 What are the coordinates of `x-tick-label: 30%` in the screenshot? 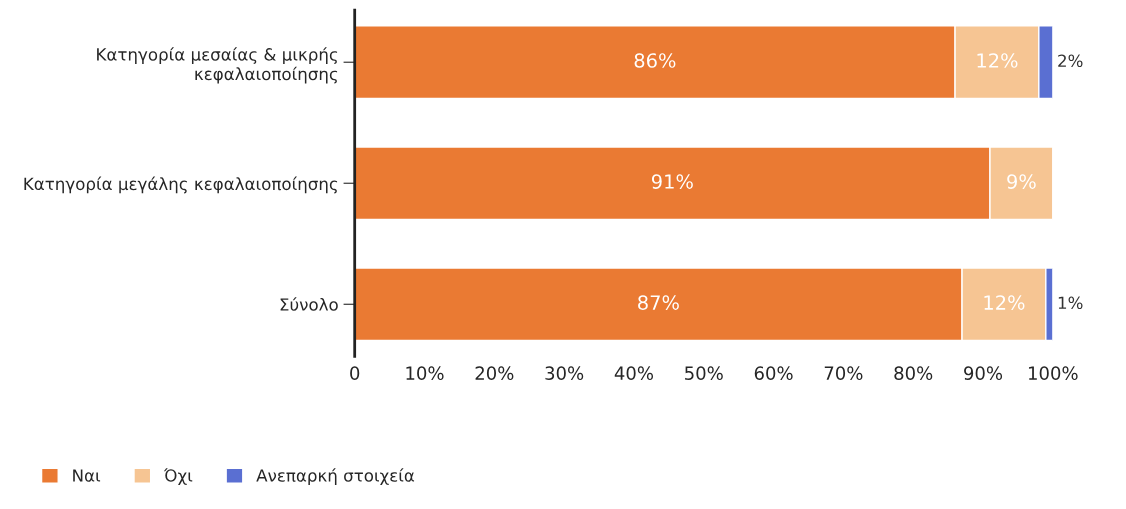 It's located at (564, 373).